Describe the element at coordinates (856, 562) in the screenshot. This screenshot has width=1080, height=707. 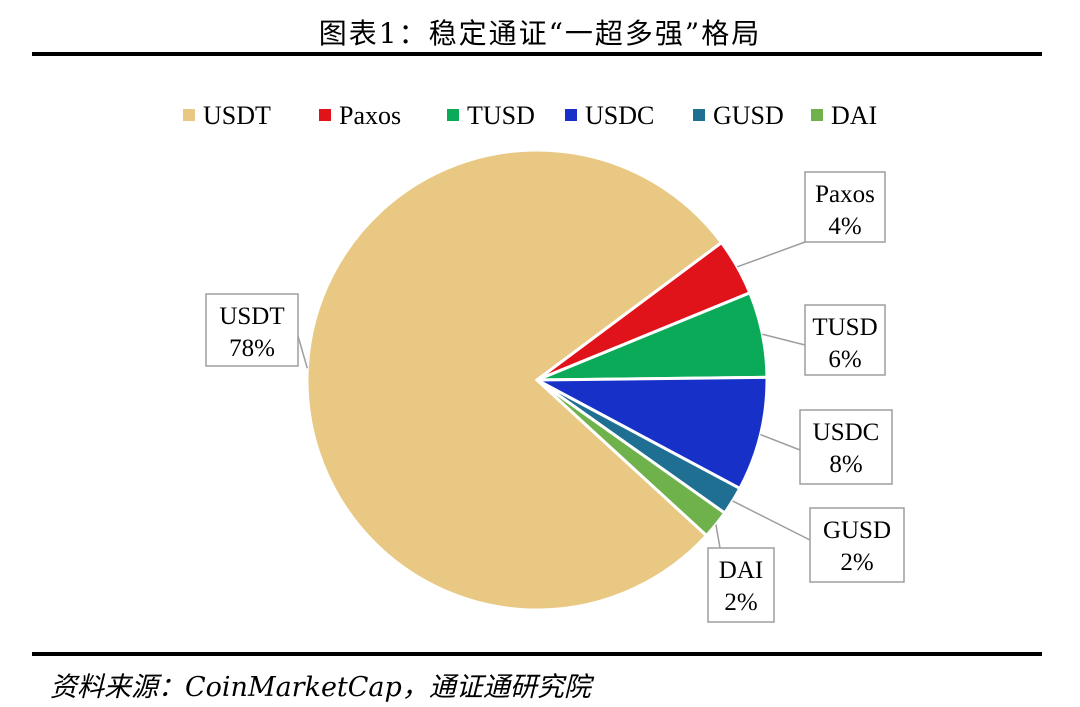
I see `label-value-gusd: 2%` at that location.